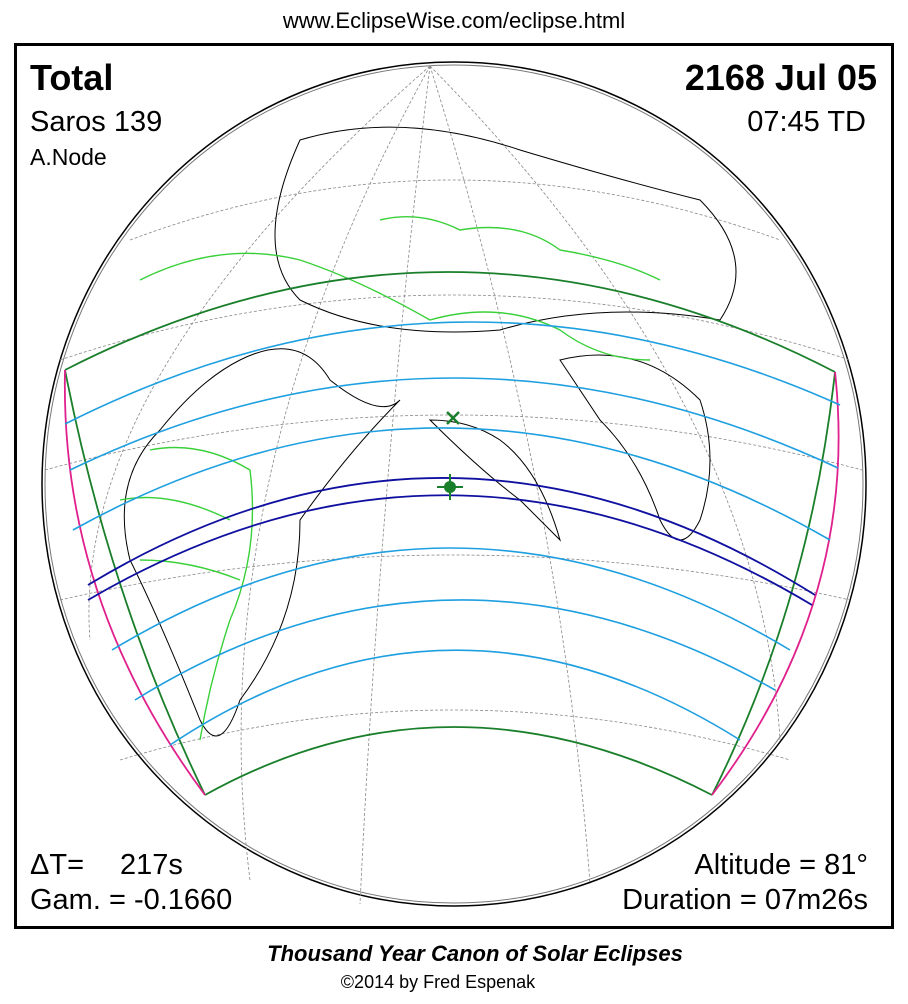  I want to click on footer-title: Thousand Year Canon of Solar Eclipses, so click(475, 953).